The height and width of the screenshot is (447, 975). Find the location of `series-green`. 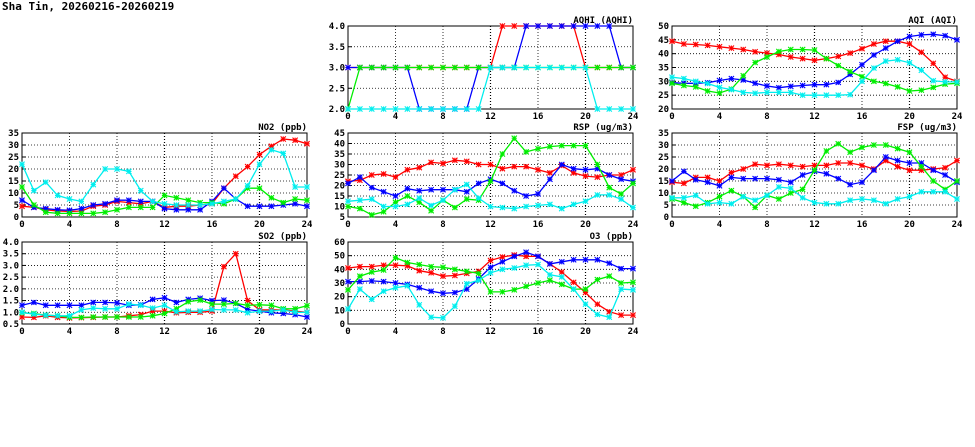

series-green is located at coordinates (490, 176).